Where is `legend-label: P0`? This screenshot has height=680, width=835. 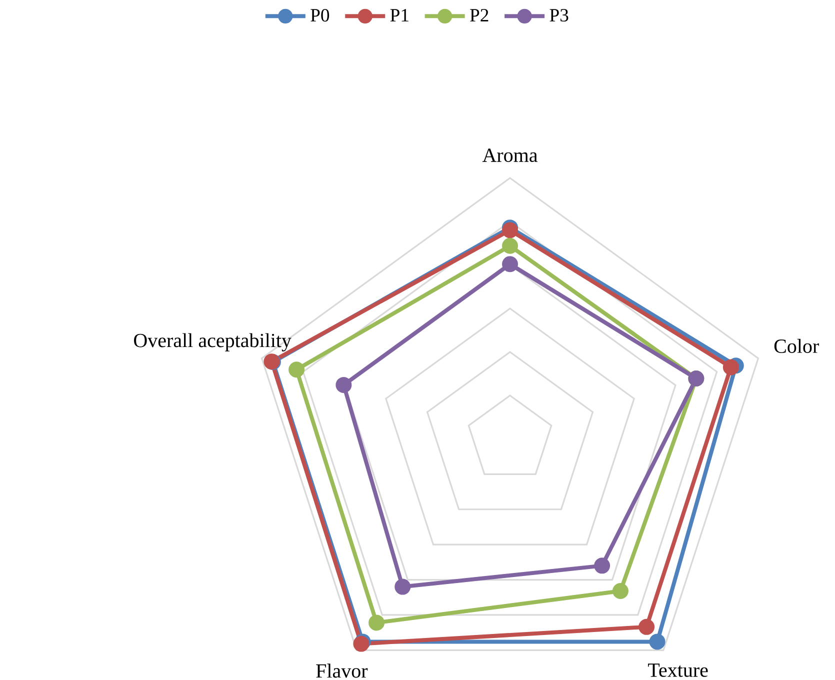
legend-label: P0 is located at coordinates (320, 15).